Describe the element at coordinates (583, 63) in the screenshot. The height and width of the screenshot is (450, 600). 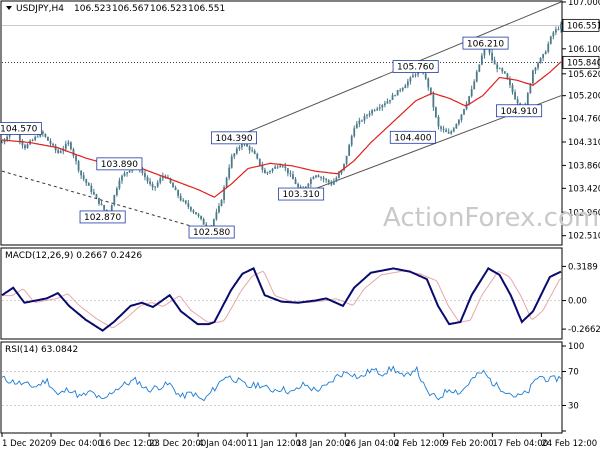
I see `reference-level-label: 105.840` at that location.